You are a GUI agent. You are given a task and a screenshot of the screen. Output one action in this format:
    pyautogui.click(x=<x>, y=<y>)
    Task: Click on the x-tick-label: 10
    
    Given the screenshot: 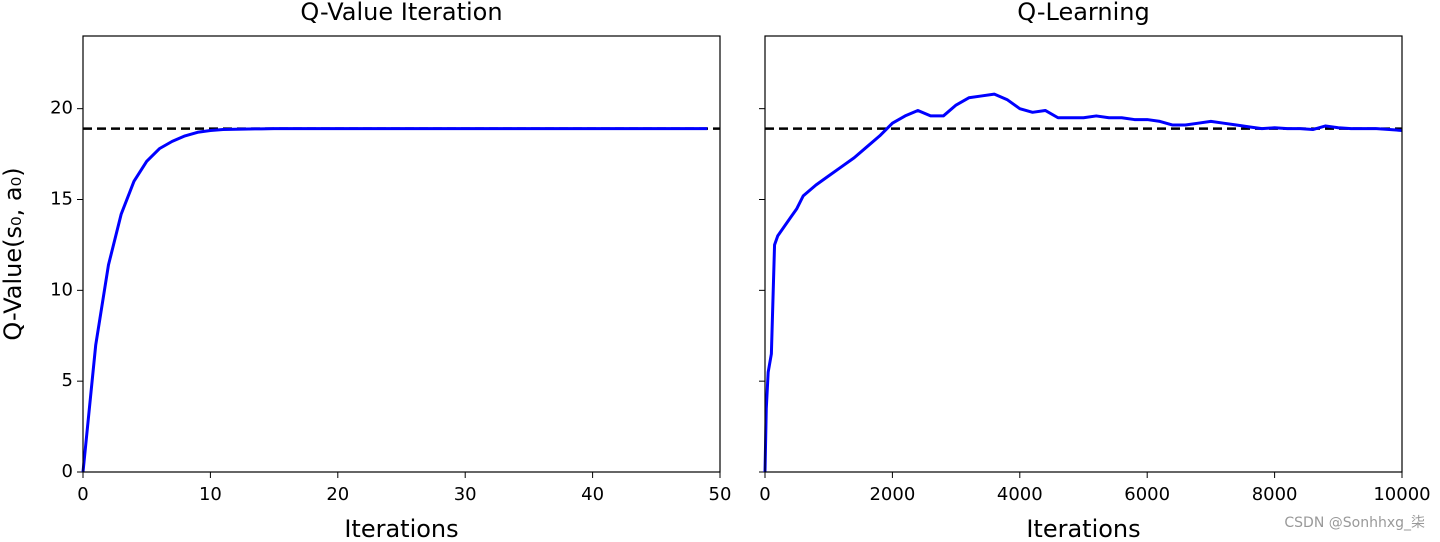 What is the action you would take?
    pyautogui.click(x=210, y=494)
    